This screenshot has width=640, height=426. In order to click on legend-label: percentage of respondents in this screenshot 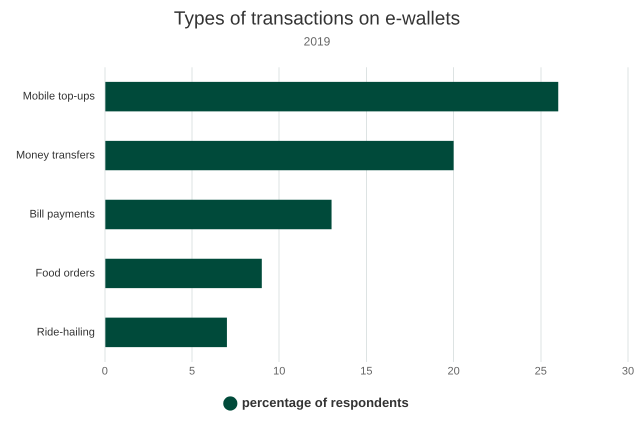, I will do `click(325, 402)`.